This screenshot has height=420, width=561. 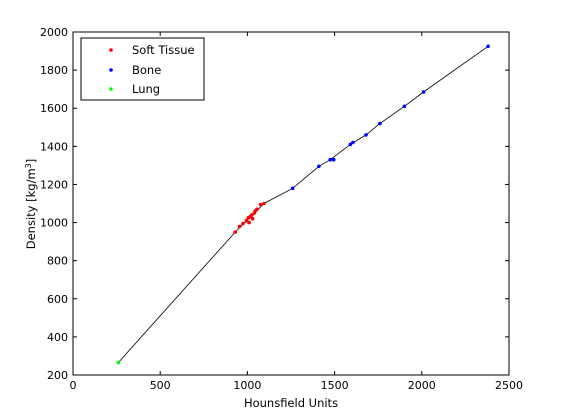 I want to click on legend-box, so click(x=142, y=69).